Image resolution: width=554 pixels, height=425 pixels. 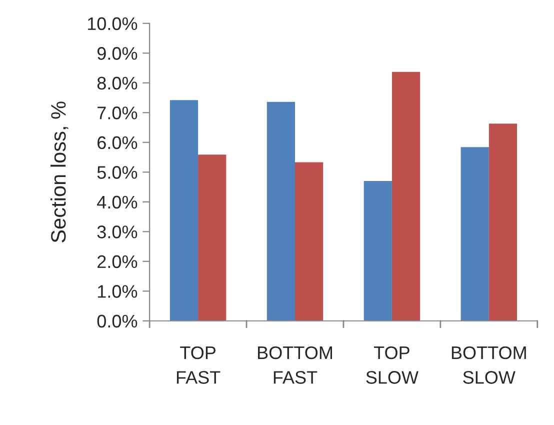 What do you see at coordinates (118, 261) in the screenshot?
I see `y-tick-label: 2.0%` at bounding box center [118, 261].